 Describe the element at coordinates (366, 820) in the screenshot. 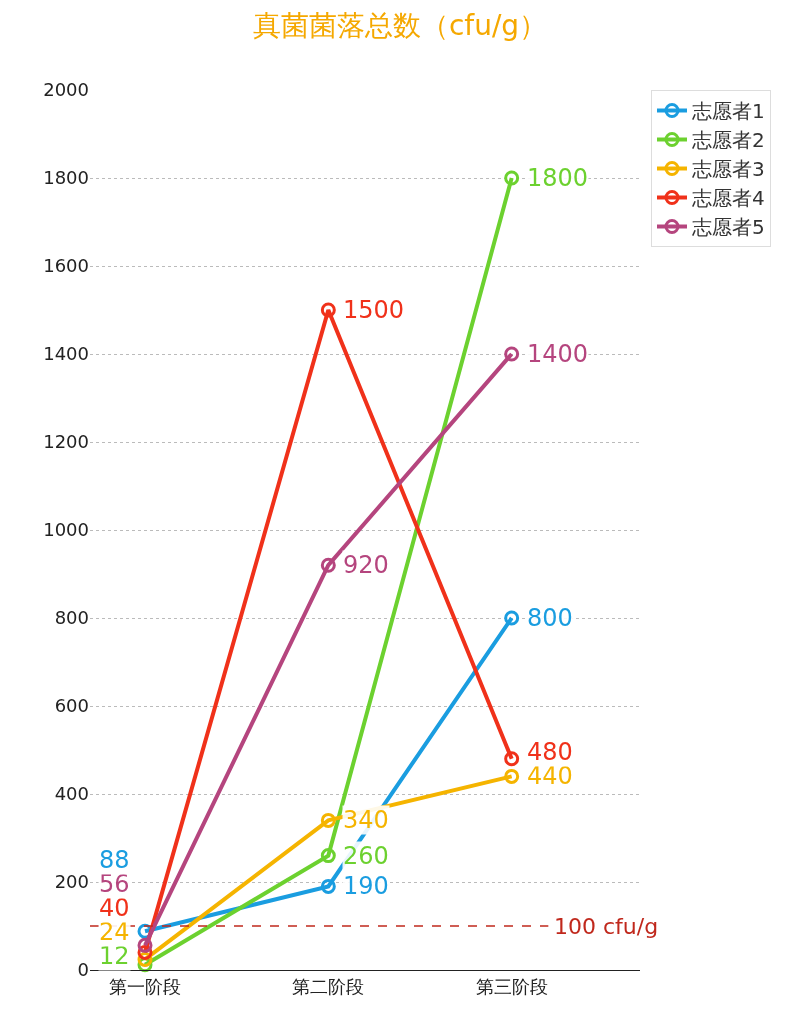

I see `data-label: 340` at that location.